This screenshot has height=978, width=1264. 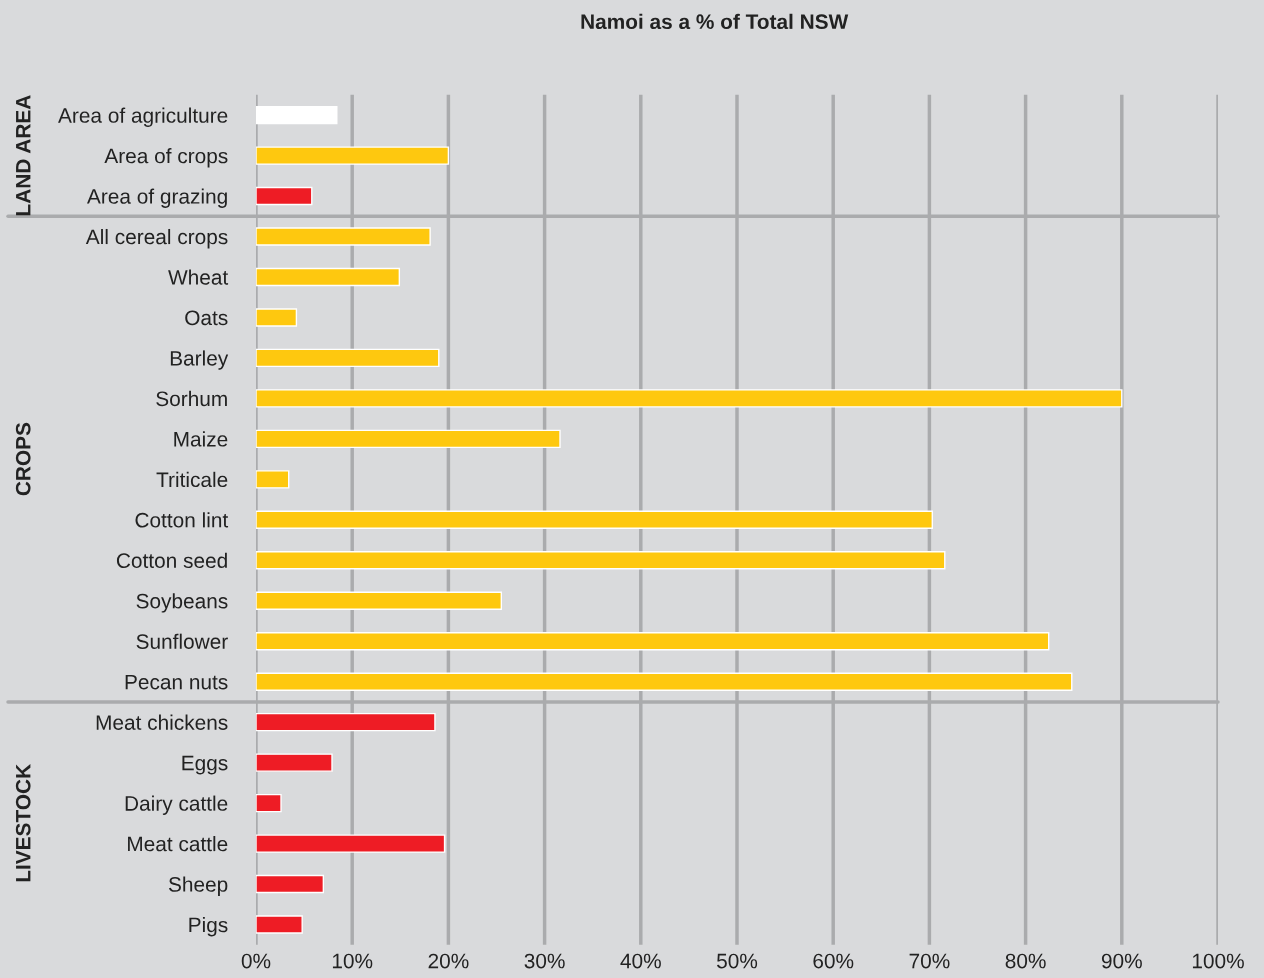 I want to click on y-tick-label: Sheep, so click(x=198, y=886).